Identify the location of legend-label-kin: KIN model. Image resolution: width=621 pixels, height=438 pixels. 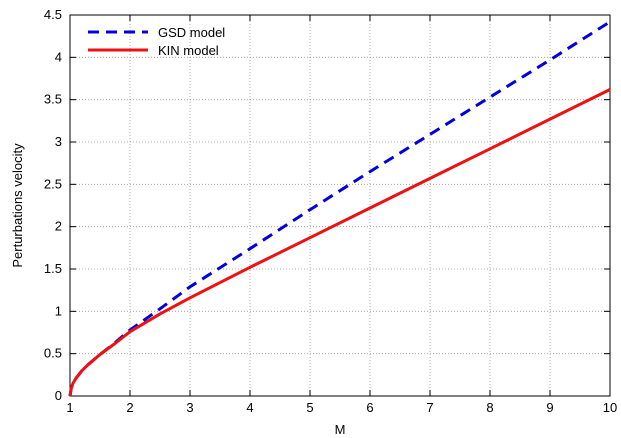
(188, 50).